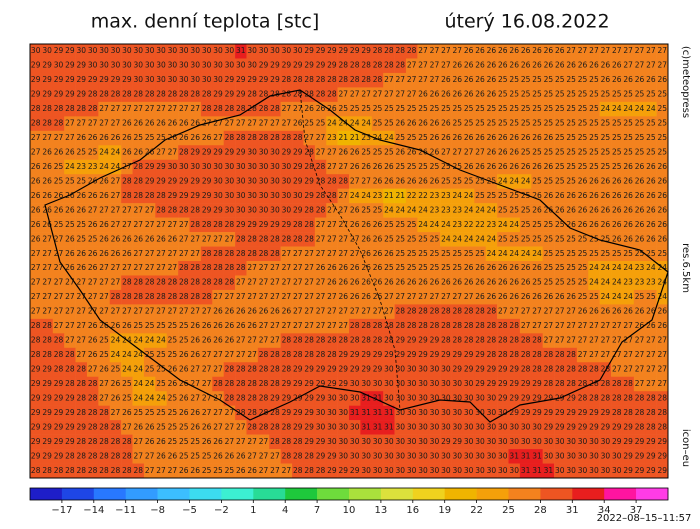 Image resolution: width=700 pixels, height=529 pixels. I want to click on colorbar-tick-label: −2, so click(221, 510).